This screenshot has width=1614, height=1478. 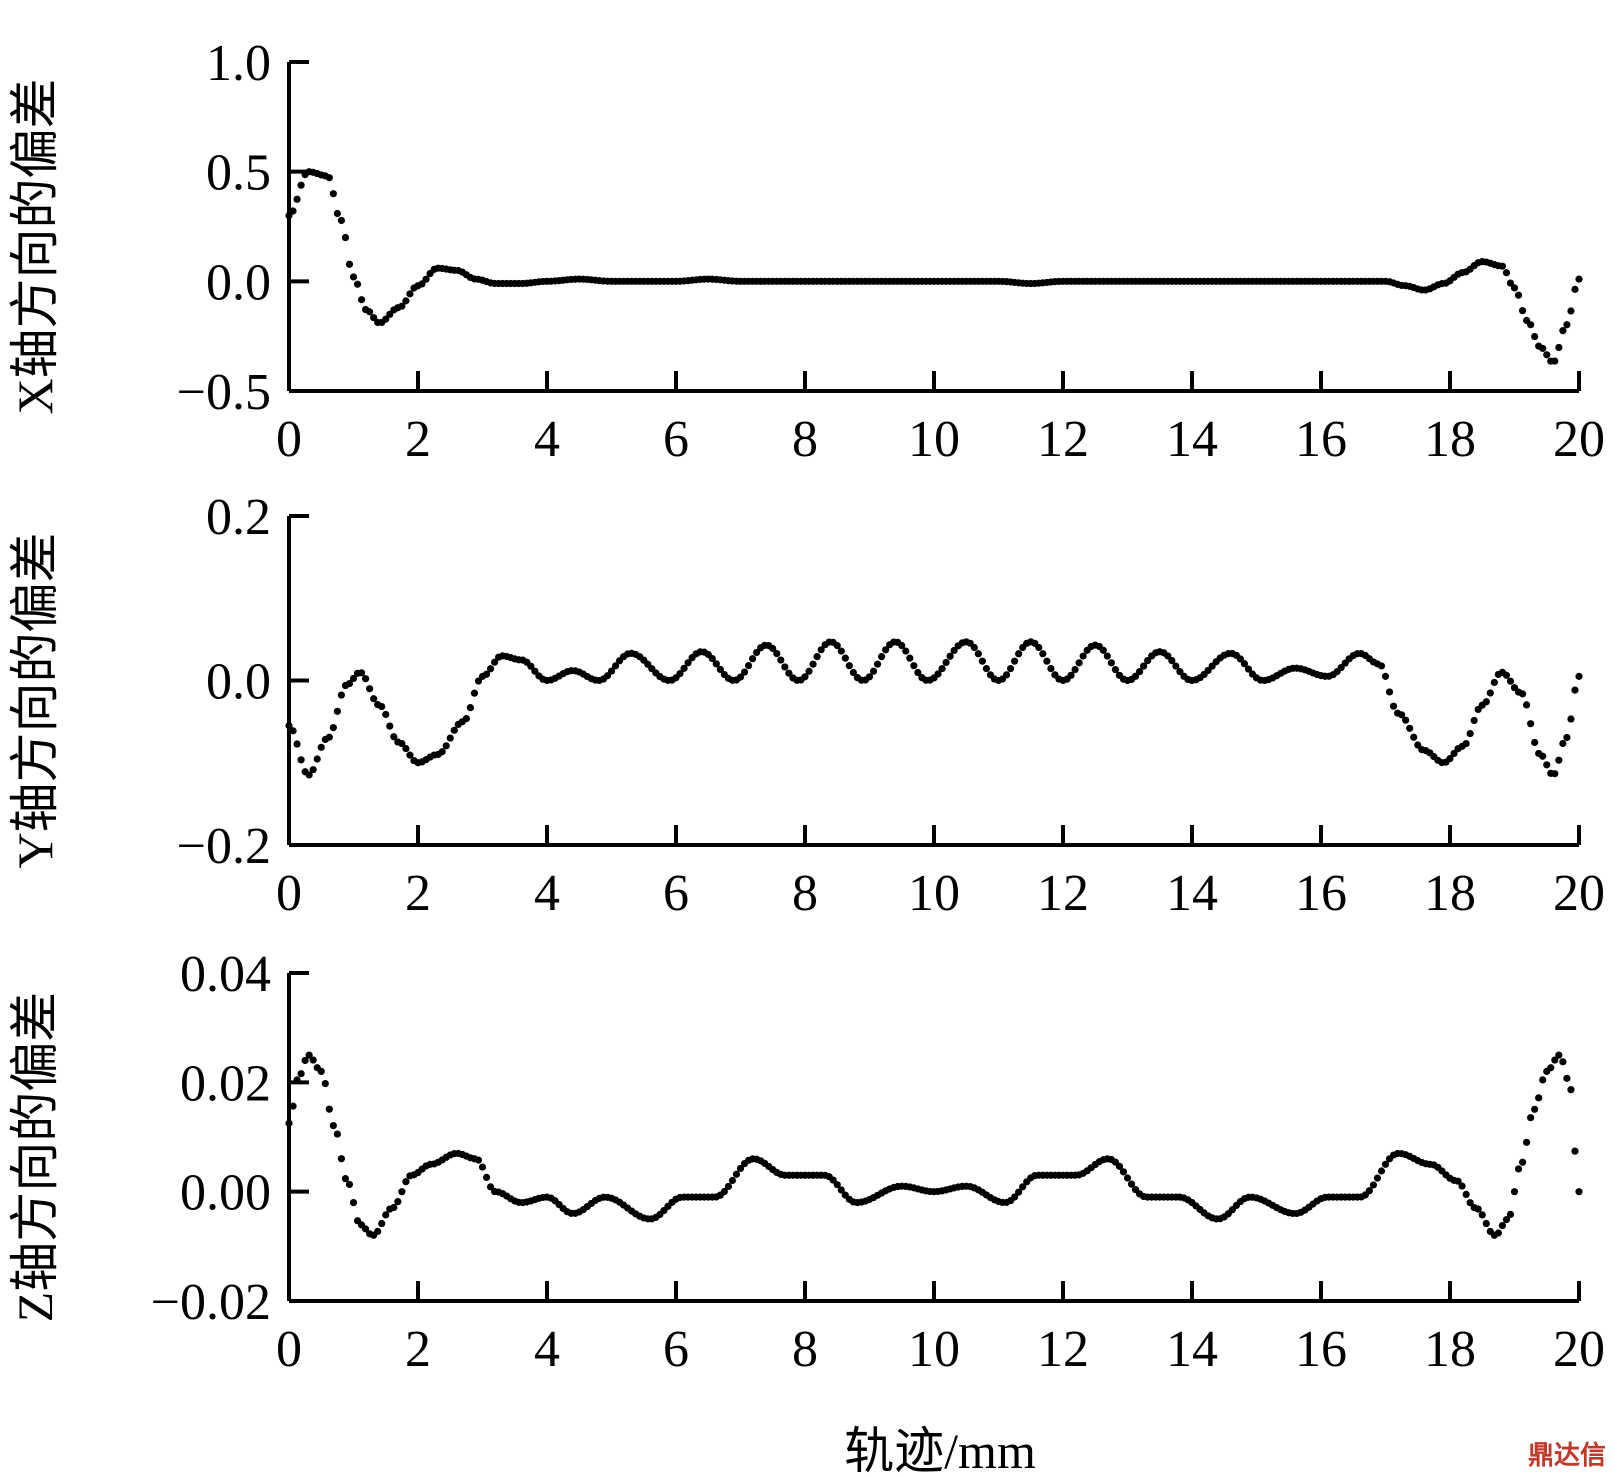 What do you see at coordinates (225, 974) in the screenshot?
I see `y-tick-label: 0.04` at bounding box center [225, 974].